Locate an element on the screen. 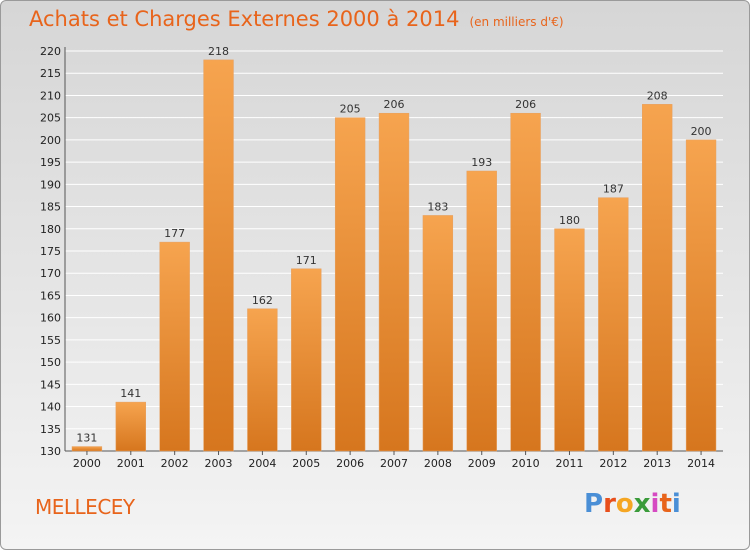 The height and width of the screenshot is (550, 750). town-name: MELLECEY is located at coordinates (85, 507).